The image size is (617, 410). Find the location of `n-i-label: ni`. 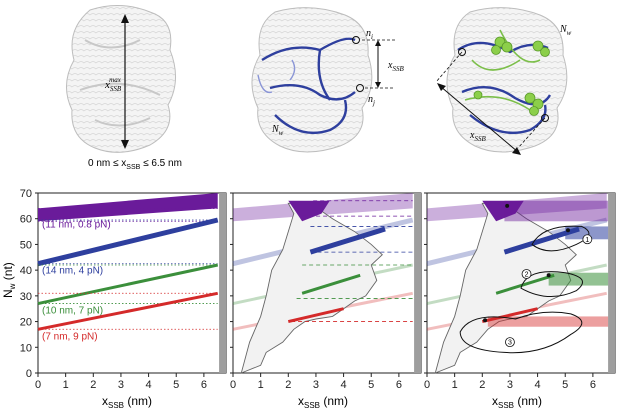

n-i-label: ni is located at coordinates (369, 34).